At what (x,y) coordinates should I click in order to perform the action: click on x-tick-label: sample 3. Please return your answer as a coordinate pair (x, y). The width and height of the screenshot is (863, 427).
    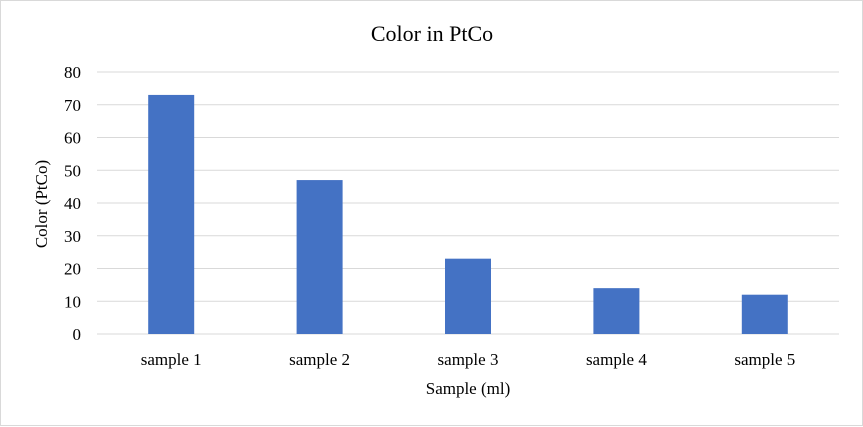
    Looking at the image, I should click on (468, 359).